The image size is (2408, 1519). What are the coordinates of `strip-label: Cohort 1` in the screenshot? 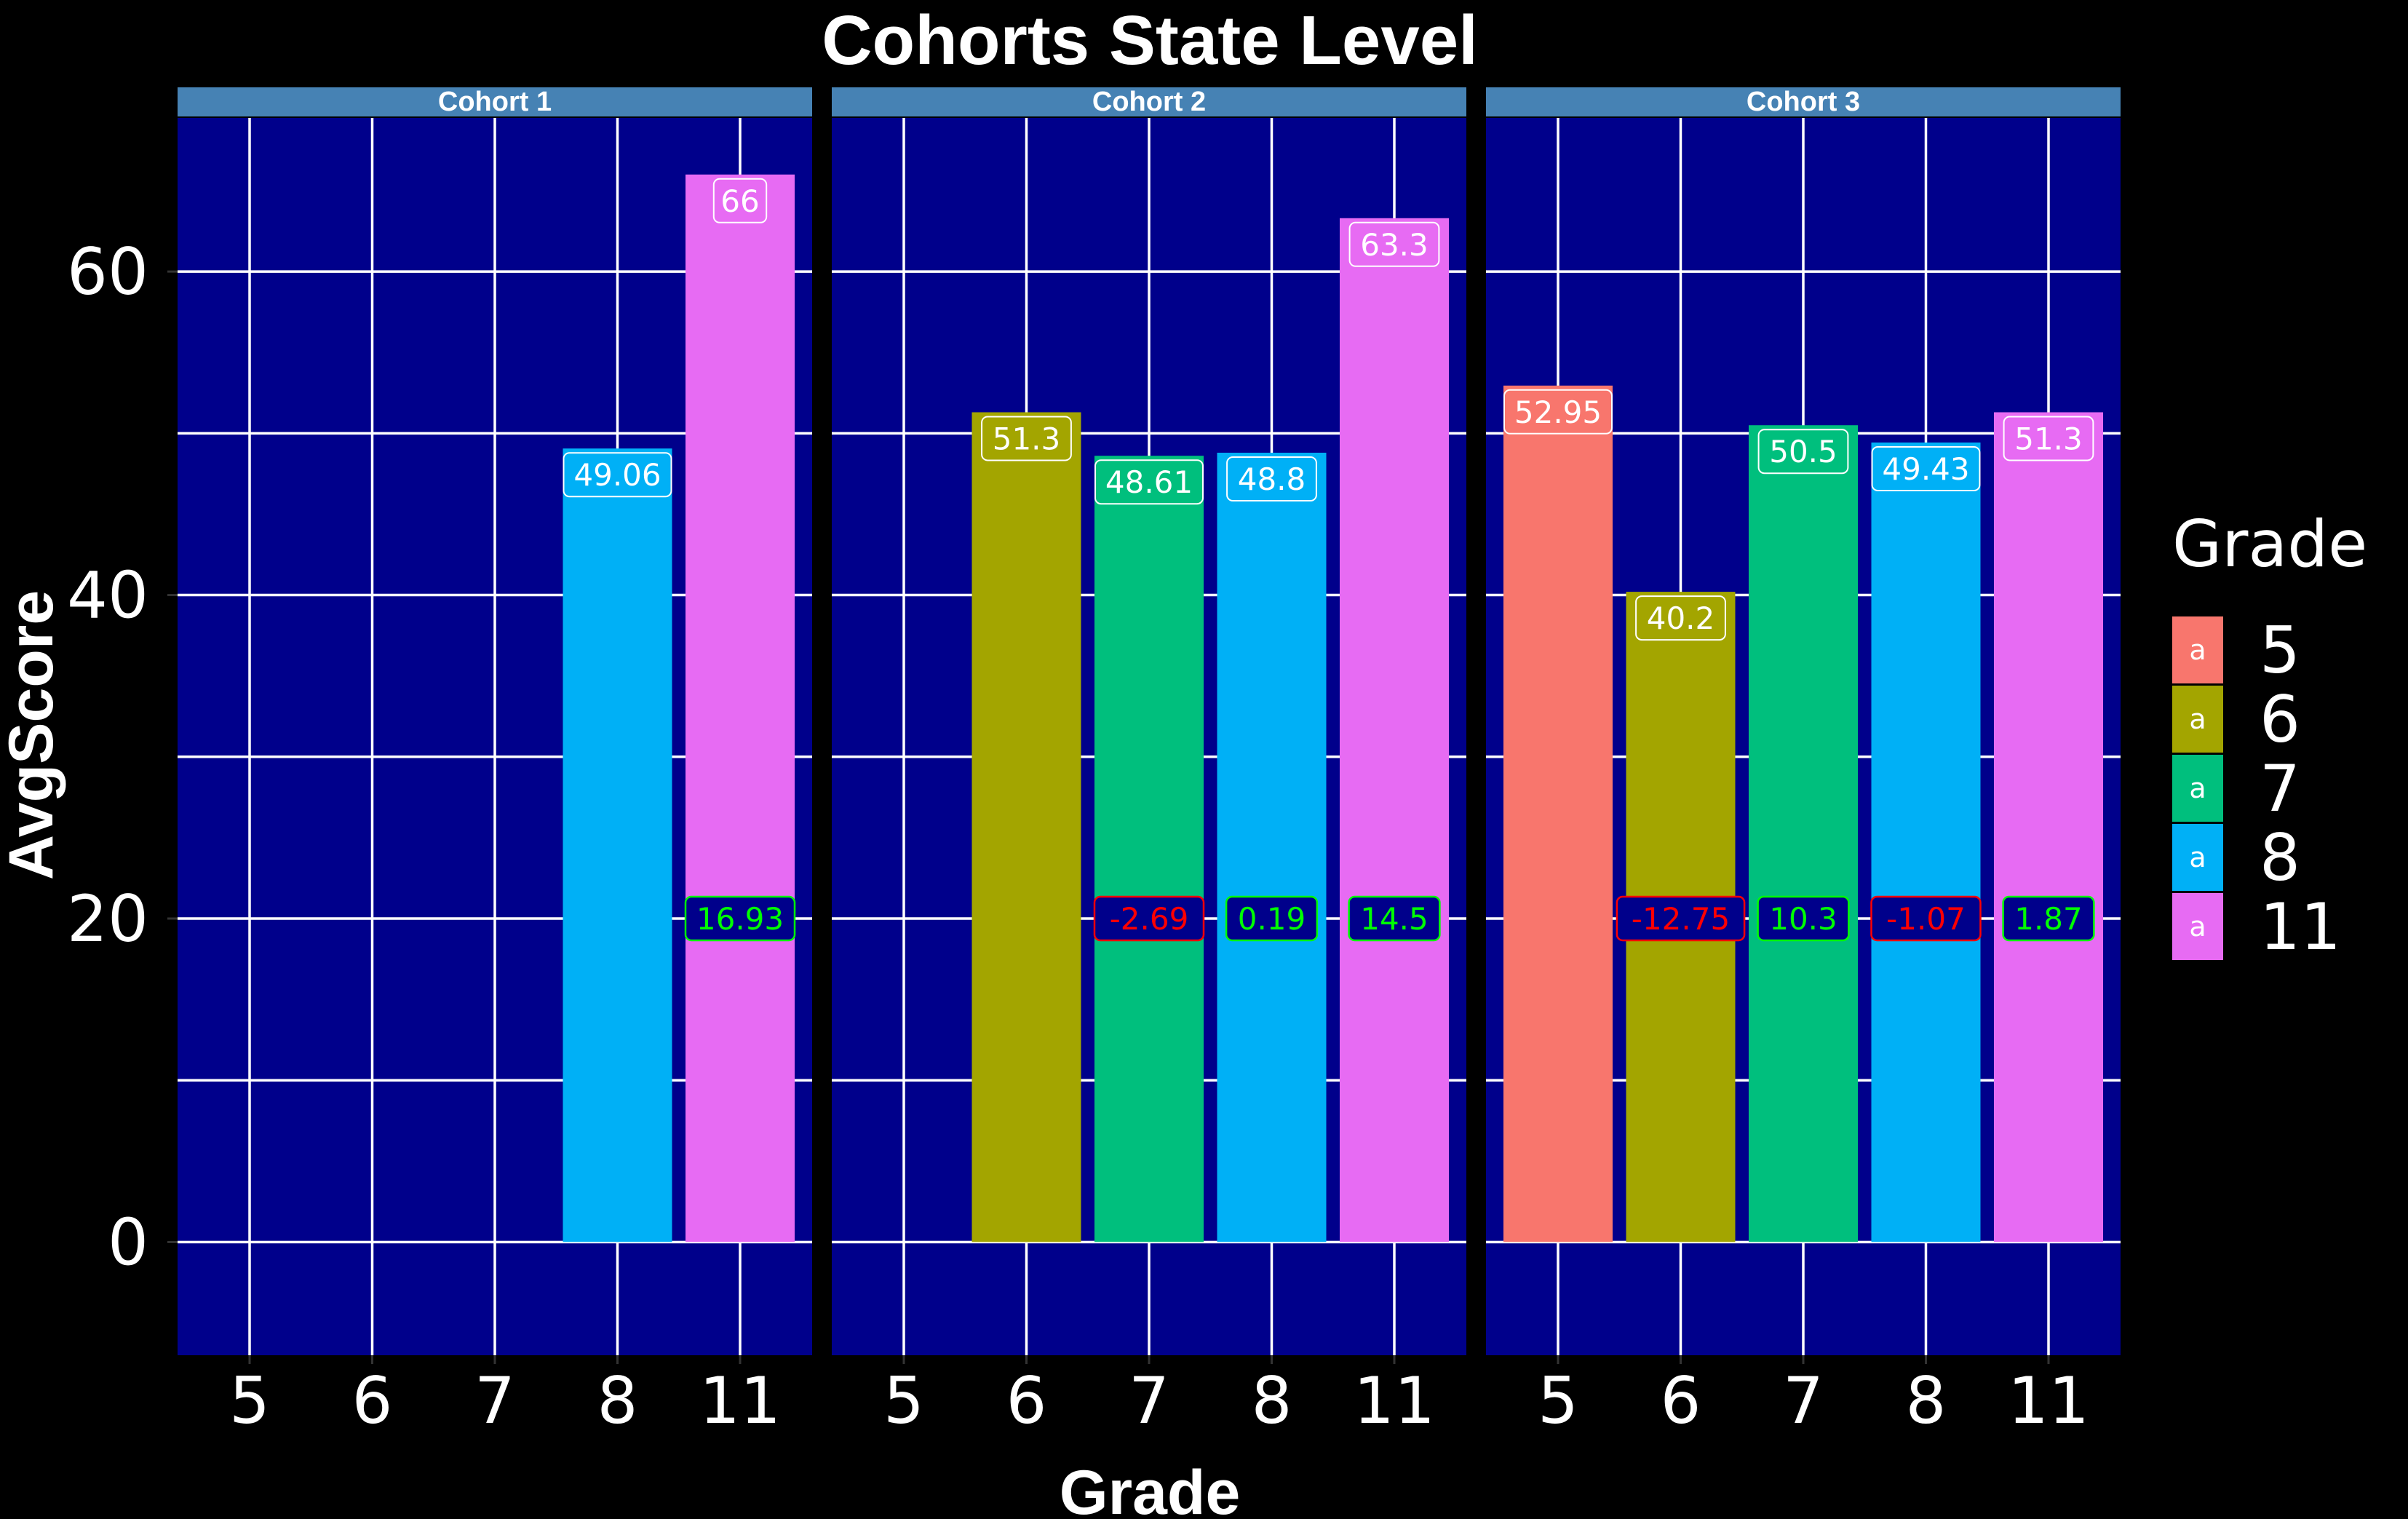 It's located at (495, 102).